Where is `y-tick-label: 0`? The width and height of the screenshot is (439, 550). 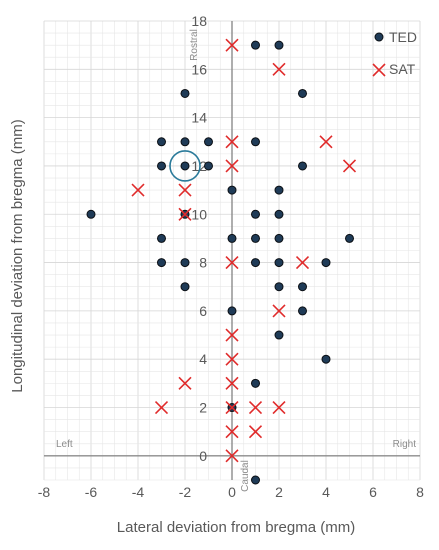
y-tick-label: 0 is located at coordinates (203, 456).